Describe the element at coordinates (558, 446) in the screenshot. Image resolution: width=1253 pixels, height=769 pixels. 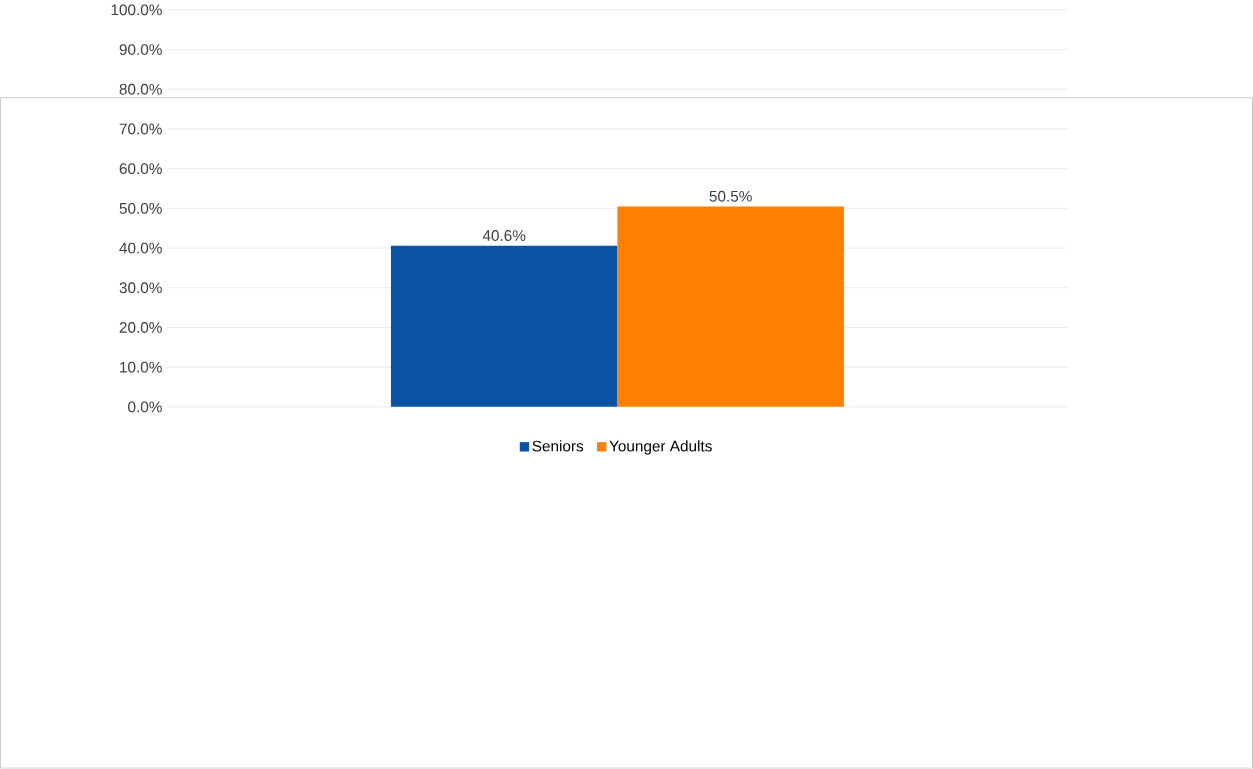
I see `legend-label: Seniors` at that location.